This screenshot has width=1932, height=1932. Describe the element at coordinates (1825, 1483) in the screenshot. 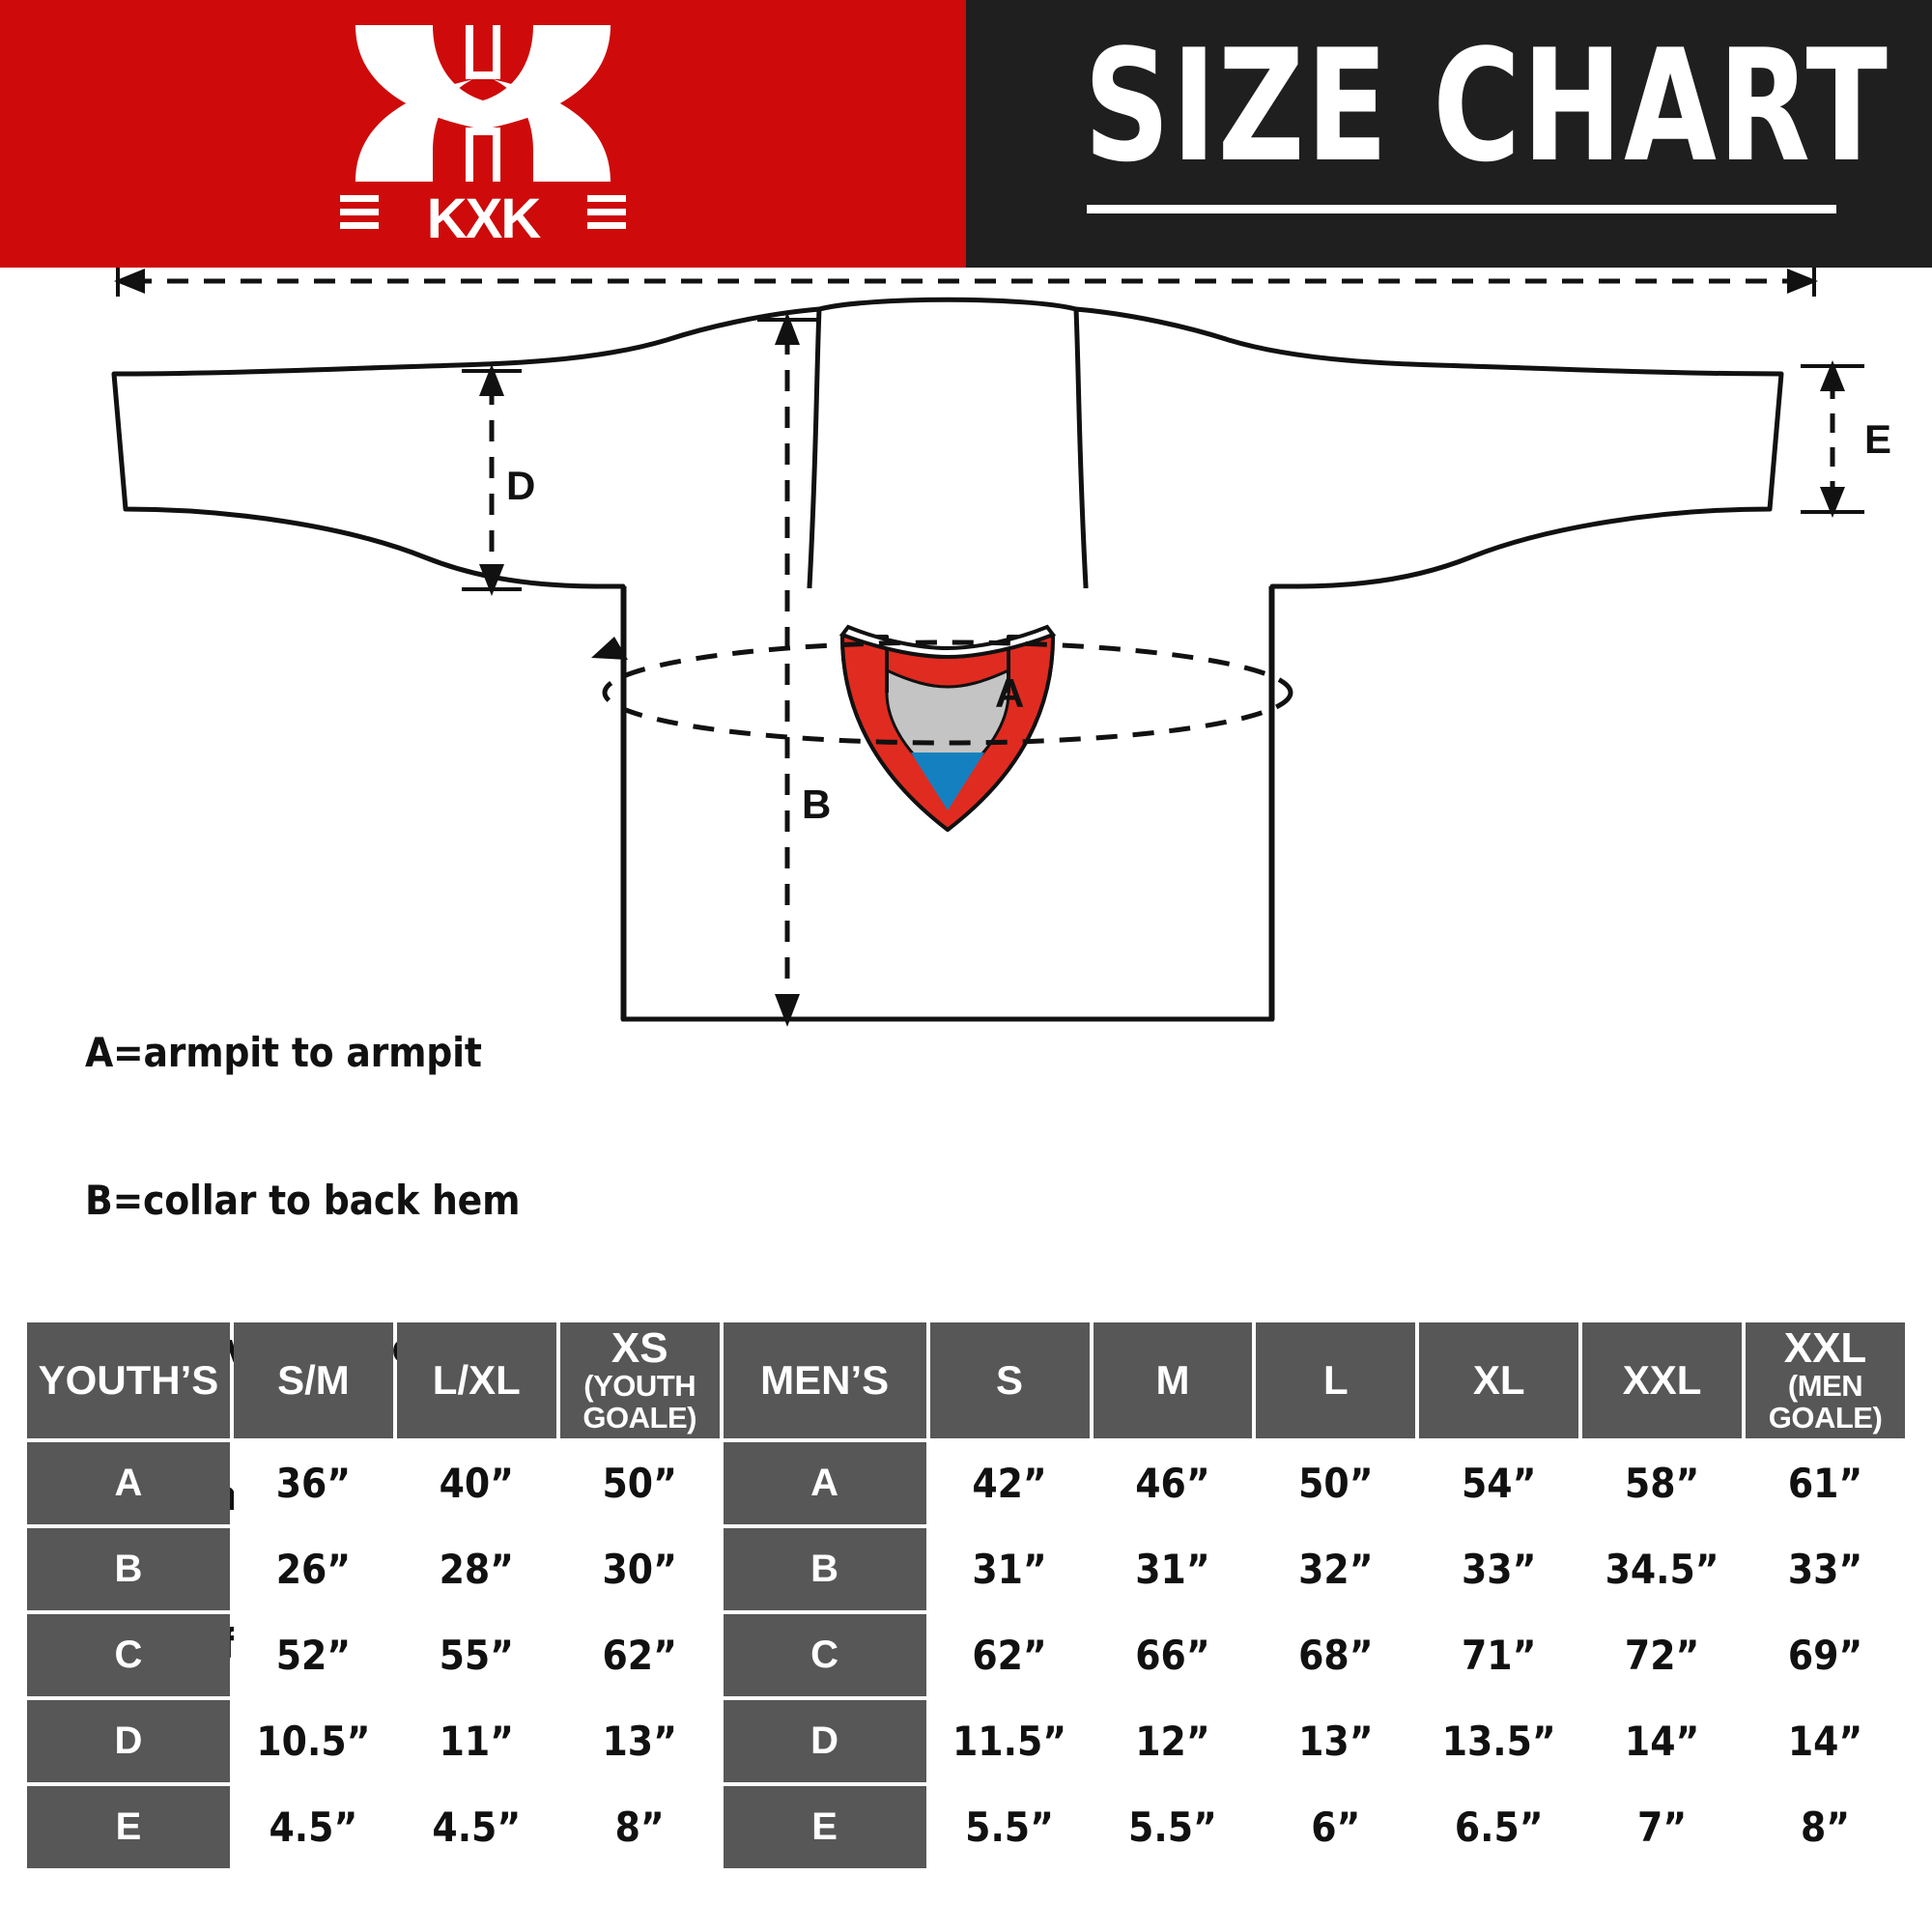

I see `cell-mens-a-5: 61”` at that location.